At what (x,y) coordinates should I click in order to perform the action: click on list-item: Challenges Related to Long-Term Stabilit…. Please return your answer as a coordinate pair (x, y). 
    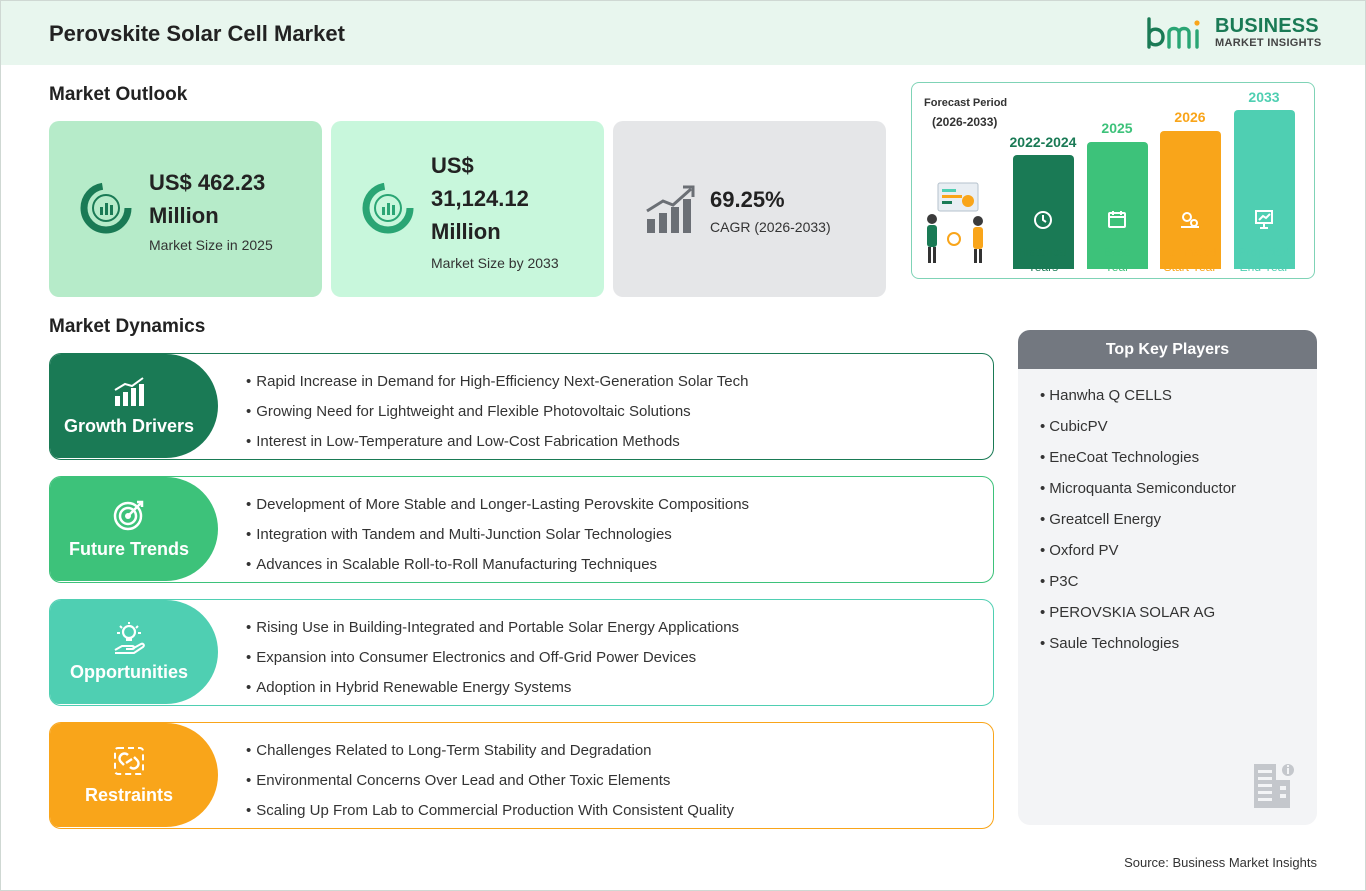
    Looking at the image, I should click on (490, 756).